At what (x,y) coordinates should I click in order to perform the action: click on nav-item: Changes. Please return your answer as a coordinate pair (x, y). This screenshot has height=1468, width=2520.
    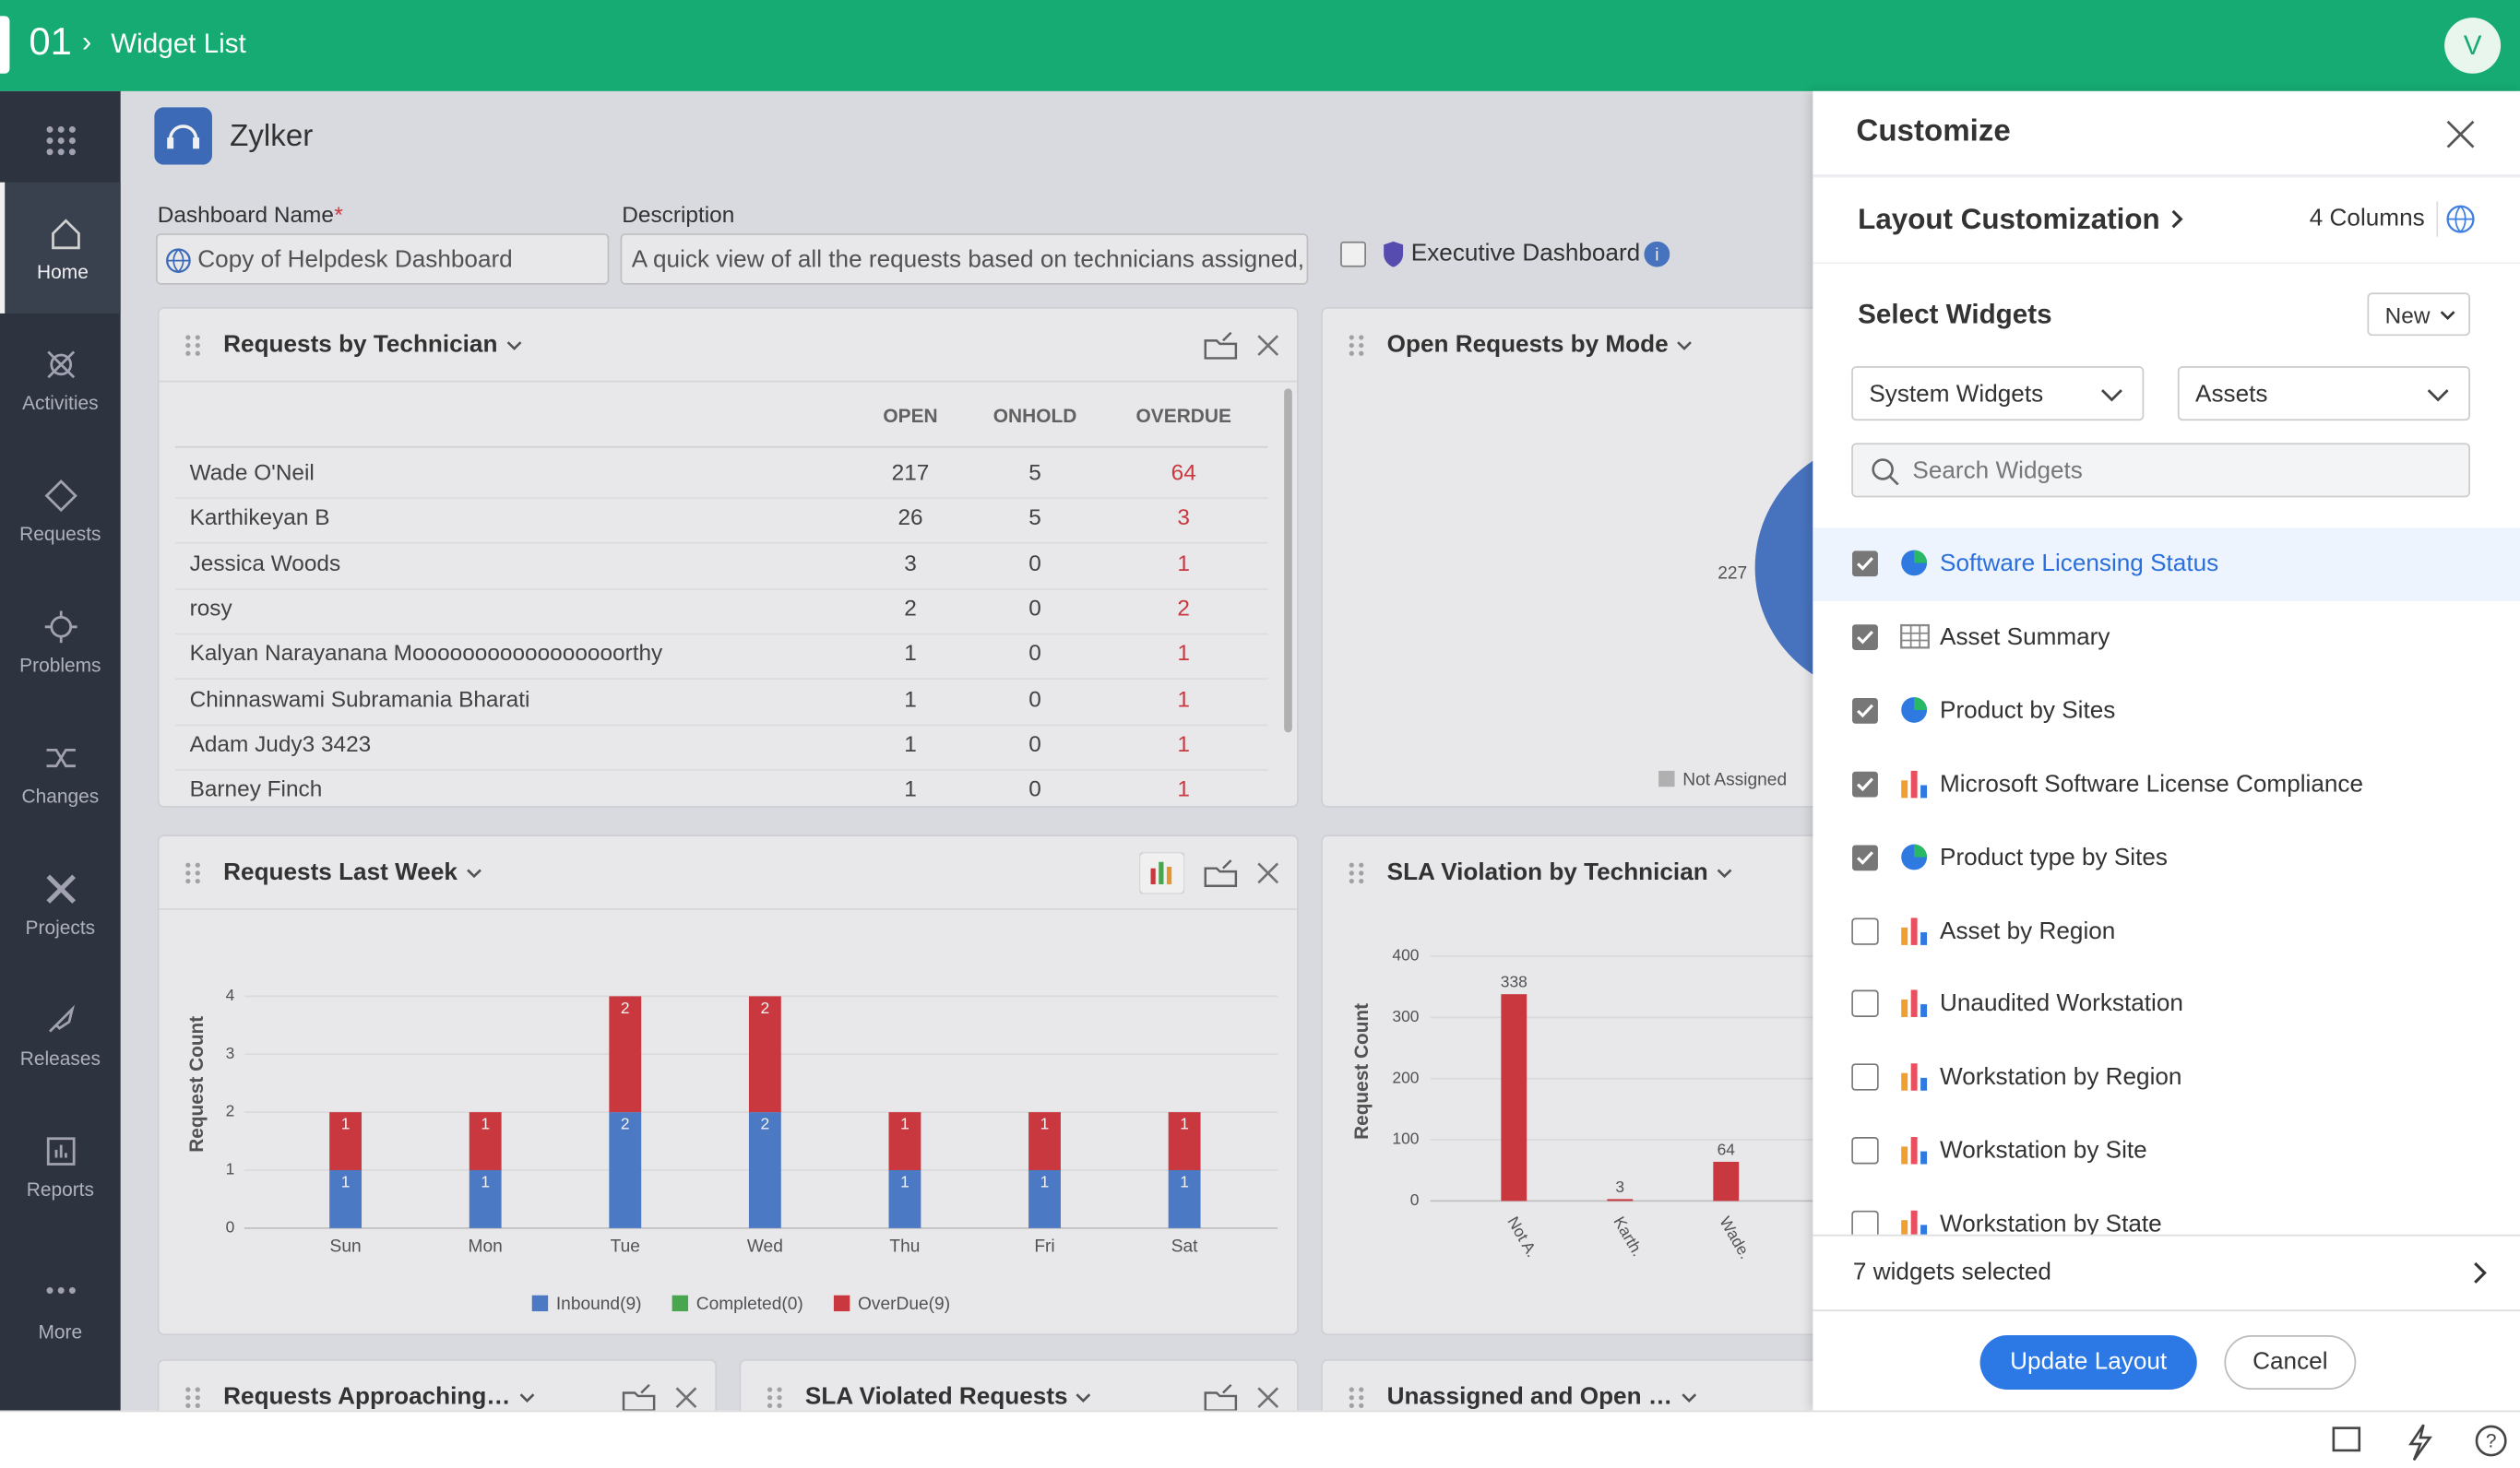
    Looking at the image, I should click on (60, 772).